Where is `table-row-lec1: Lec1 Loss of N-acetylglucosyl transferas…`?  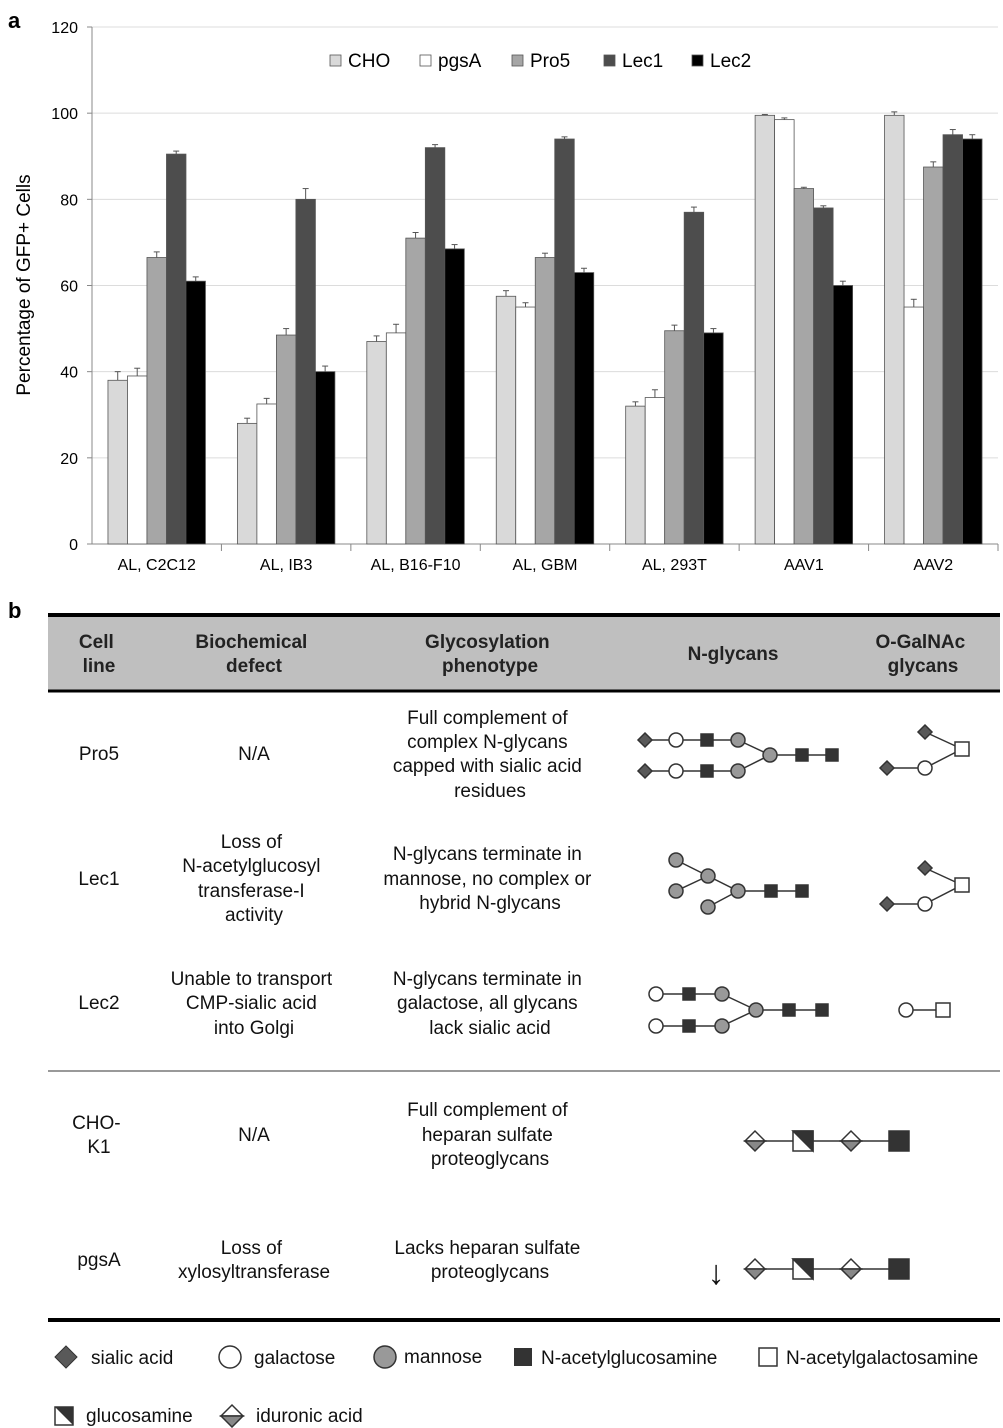 table-row-lec1: Lec1 Loss of N-acetylglucosyl transferas… is located at coordinates (524, 879).